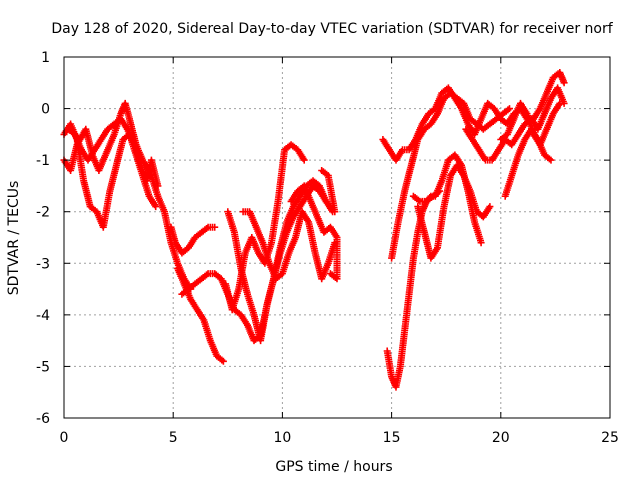  What do you see at coordinates (333, 467) in the screenshot?
I see `x-axis-title: GPS time / hours` at bounding box center [333, 467].